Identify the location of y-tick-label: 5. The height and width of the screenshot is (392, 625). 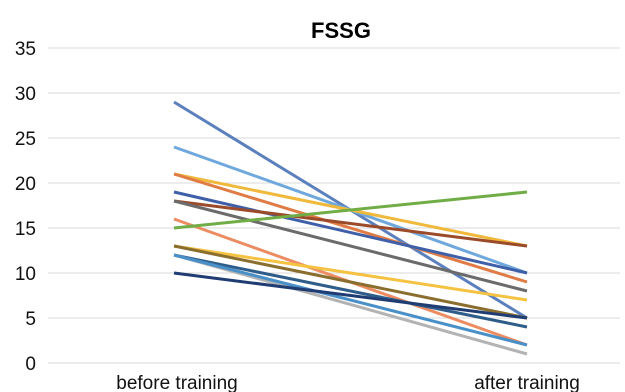
(30, 319).